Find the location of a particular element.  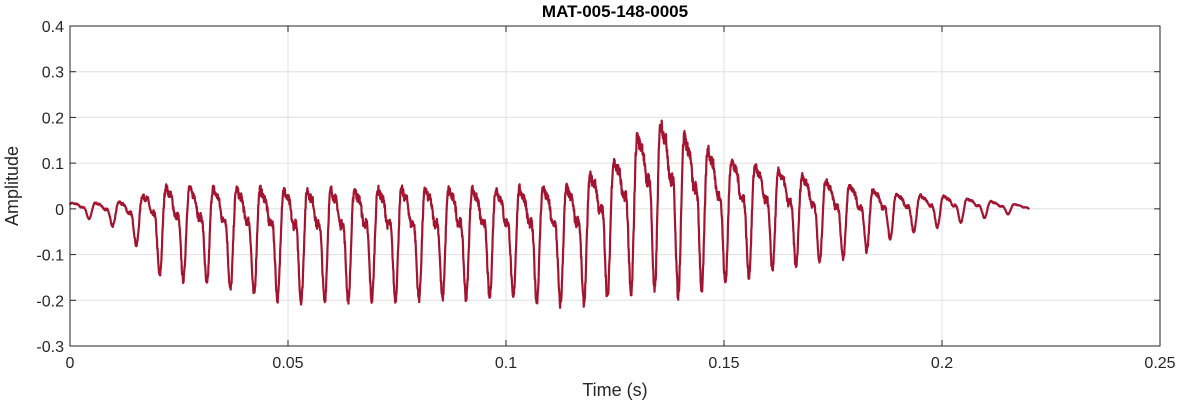

x-tick-label: 0 is located at coordinates (70, 363).